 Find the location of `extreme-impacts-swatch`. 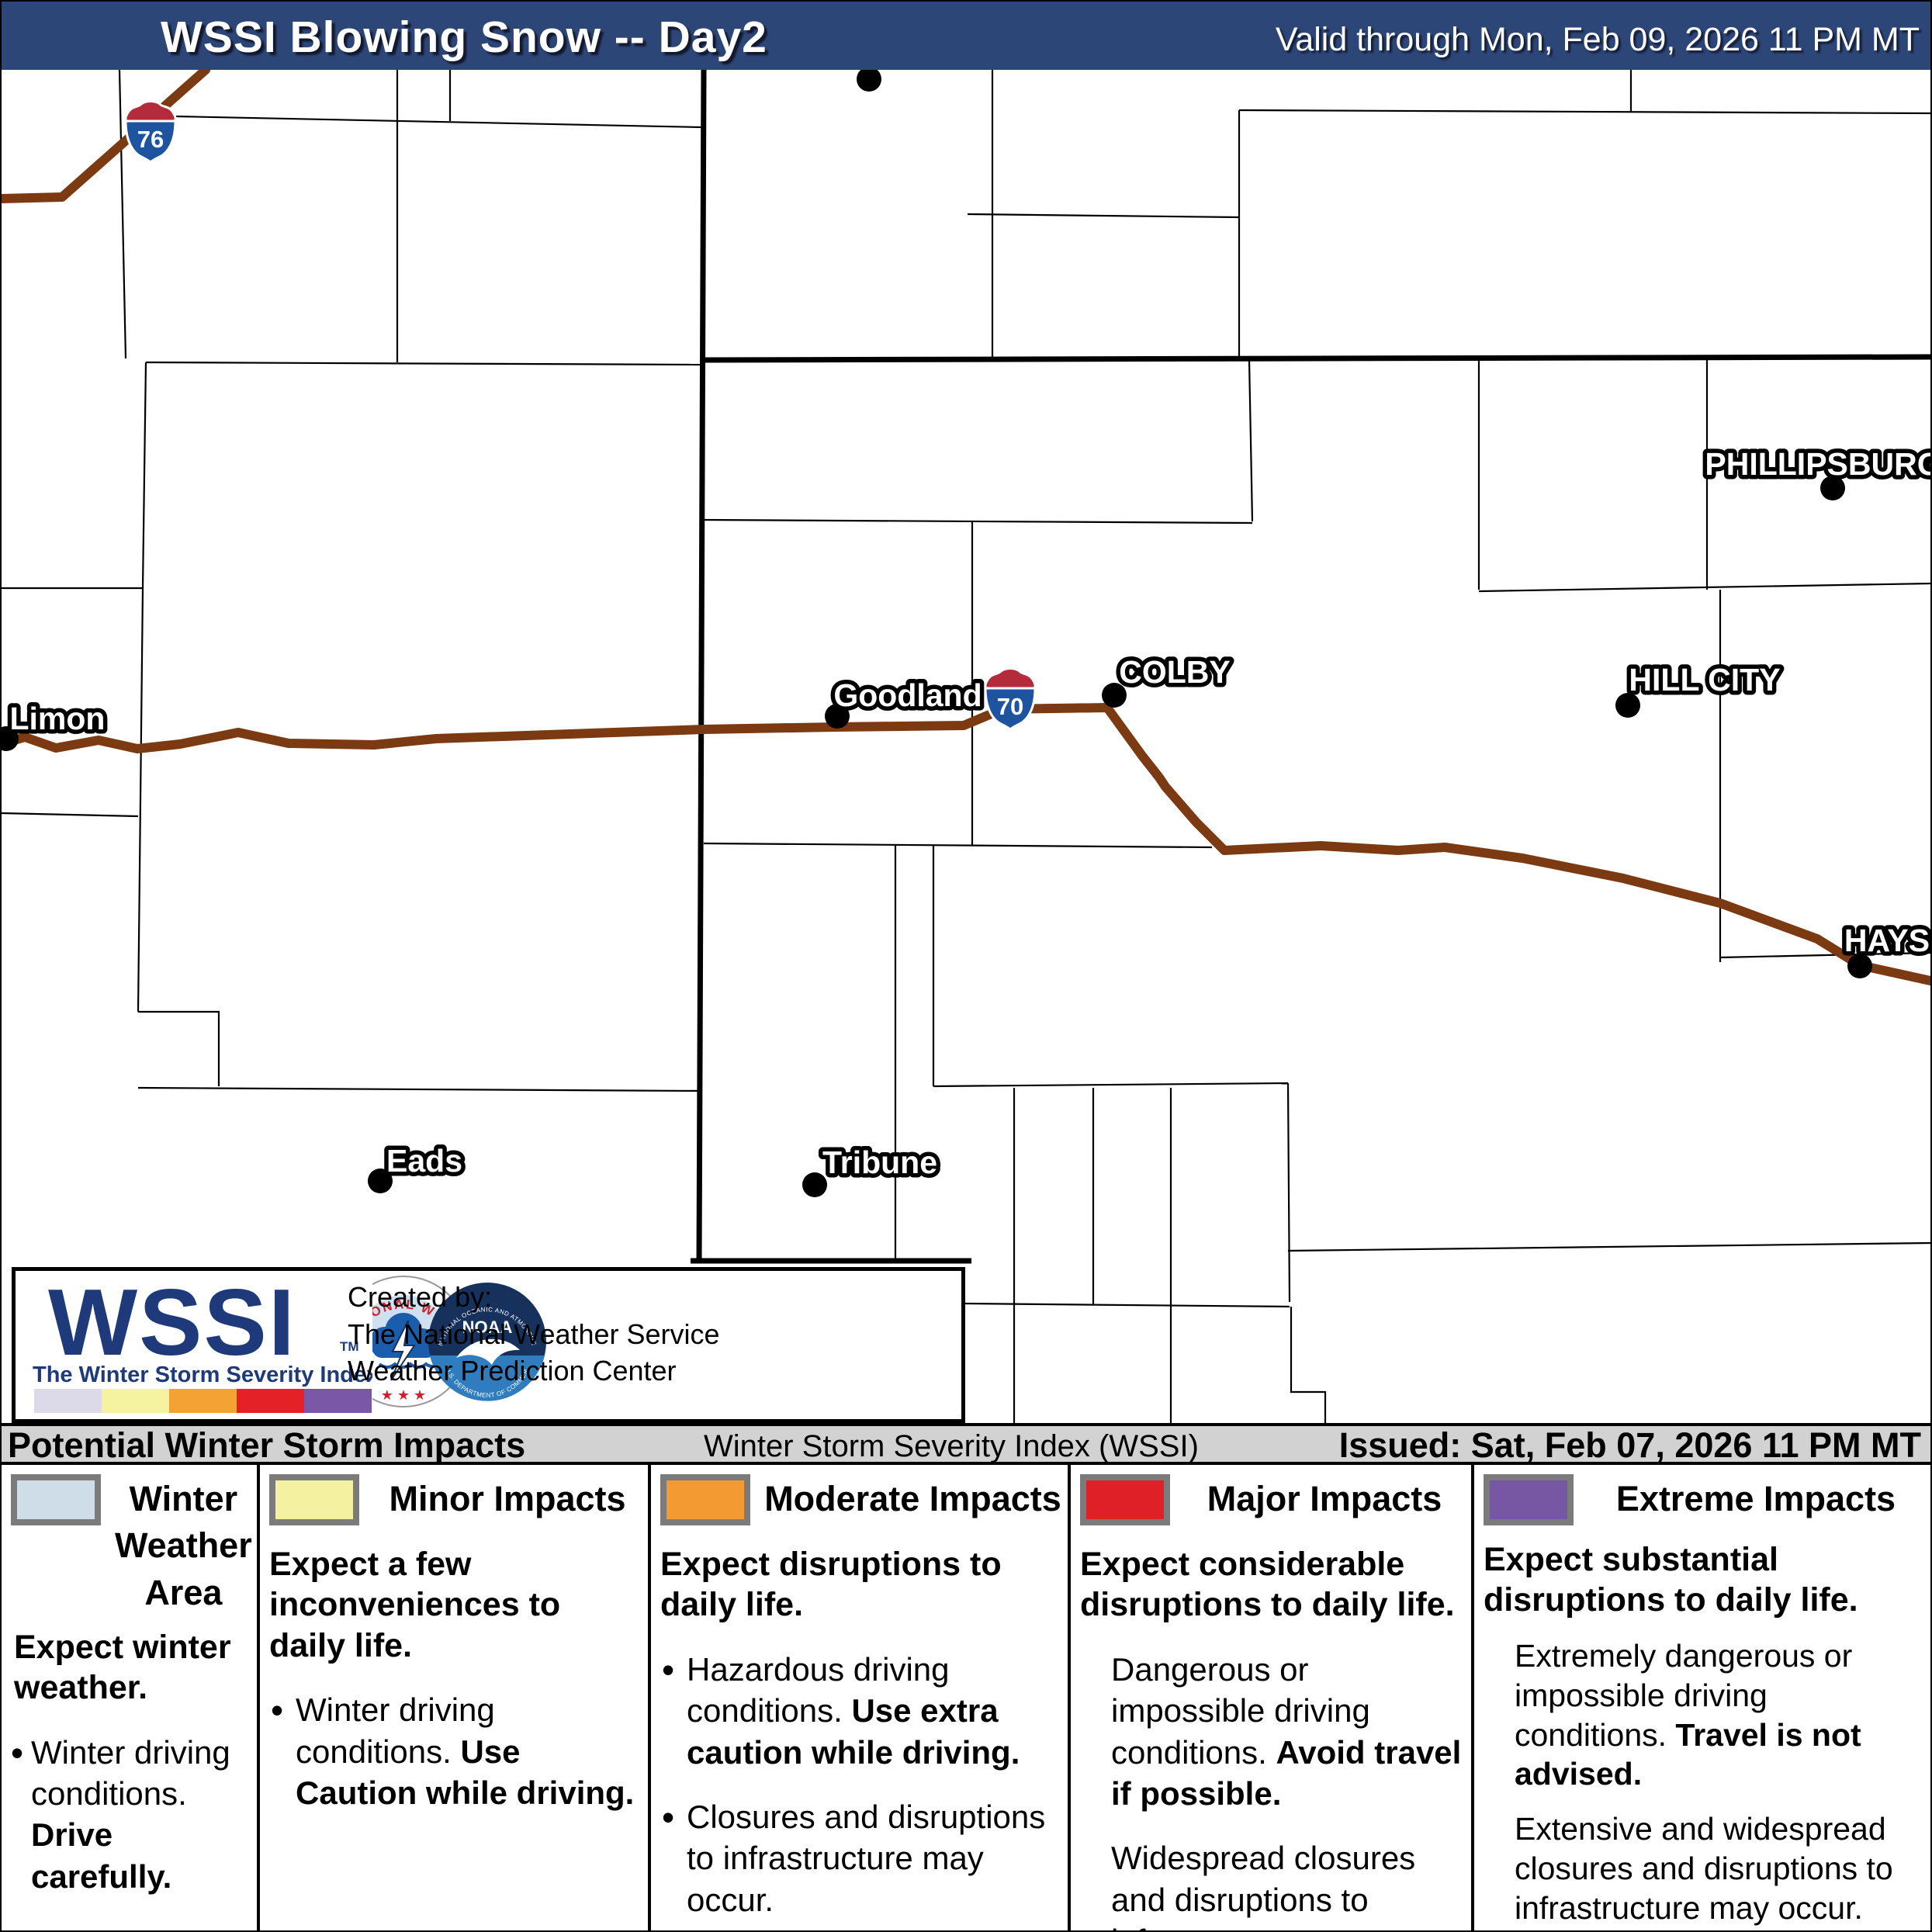

extreme-impacts-swatch is located at coordinates (1529, 1499).